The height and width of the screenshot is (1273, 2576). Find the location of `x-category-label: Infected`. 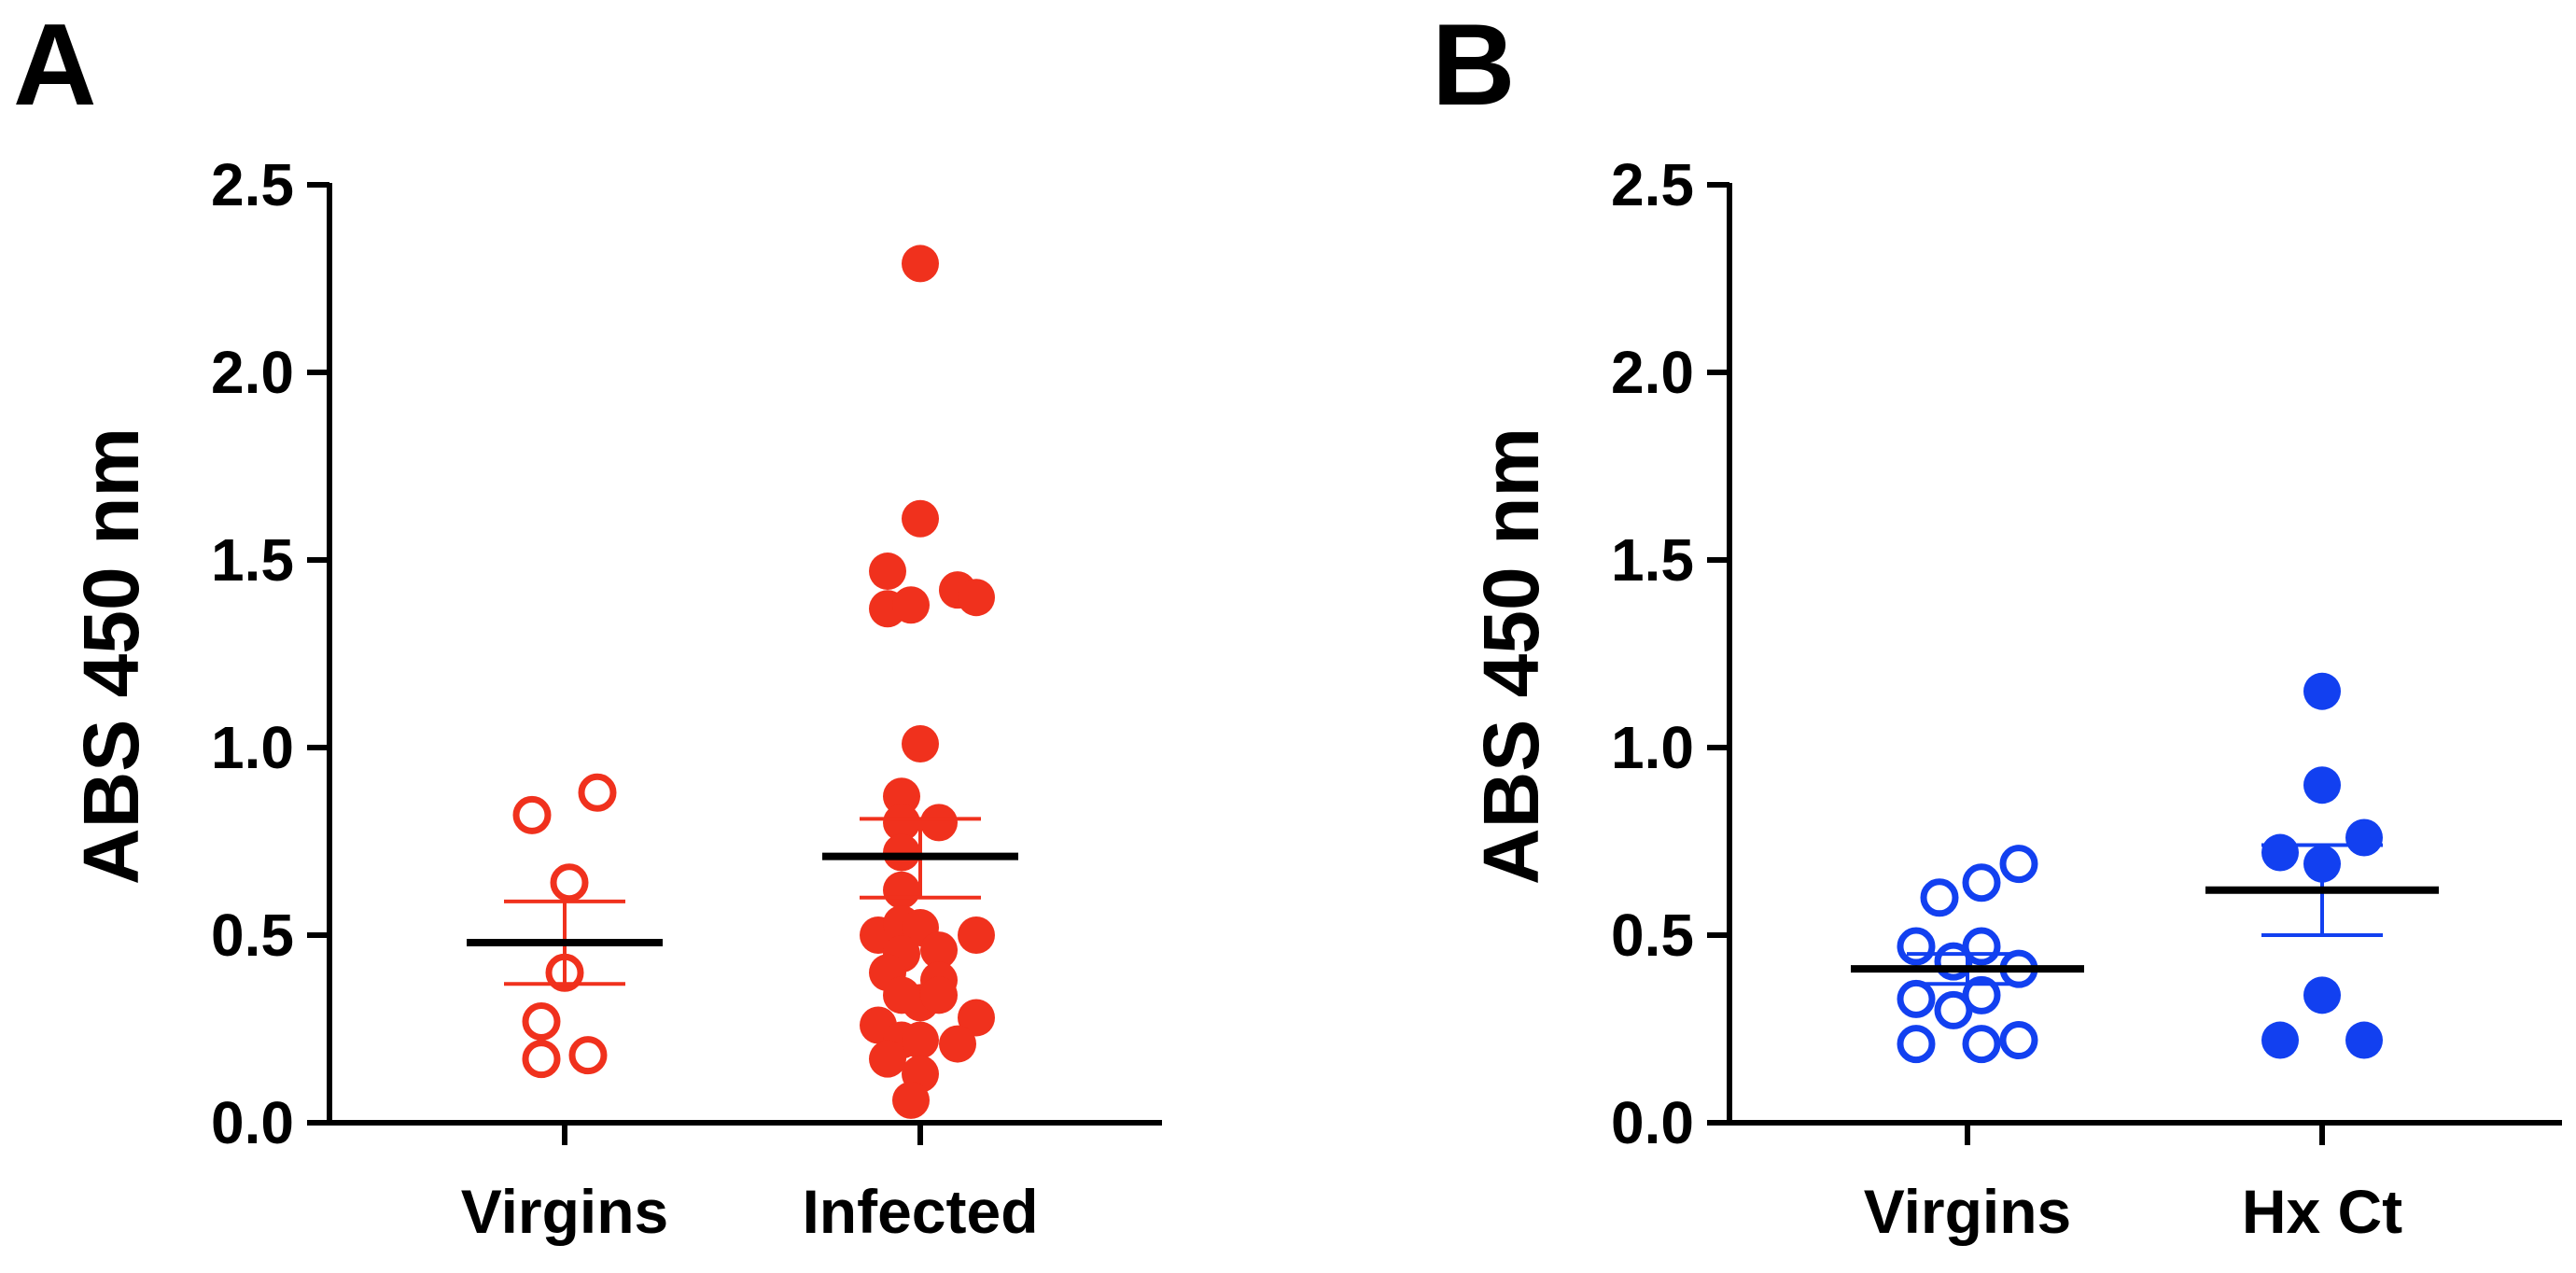

x-category-label: Infected is located at coordinates (920, 1211).